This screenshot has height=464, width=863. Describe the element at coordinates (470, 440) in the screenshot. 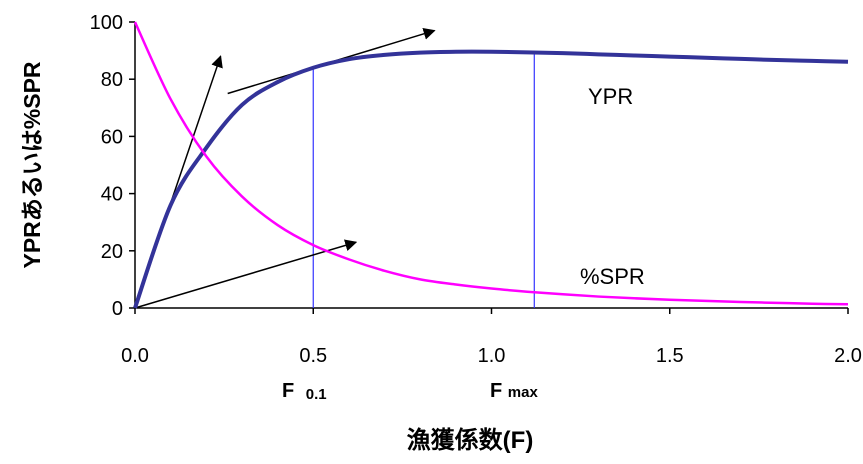

I see `x-axis-label: 漁獲係数(F)` at that location.